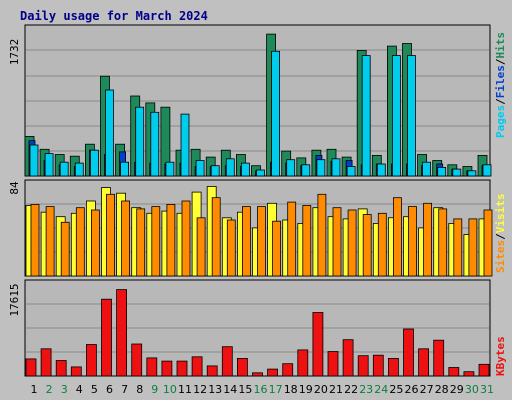  Describe the element at coordinates (442, 389) in the screenshot. I see `day-label: 28` at that location.